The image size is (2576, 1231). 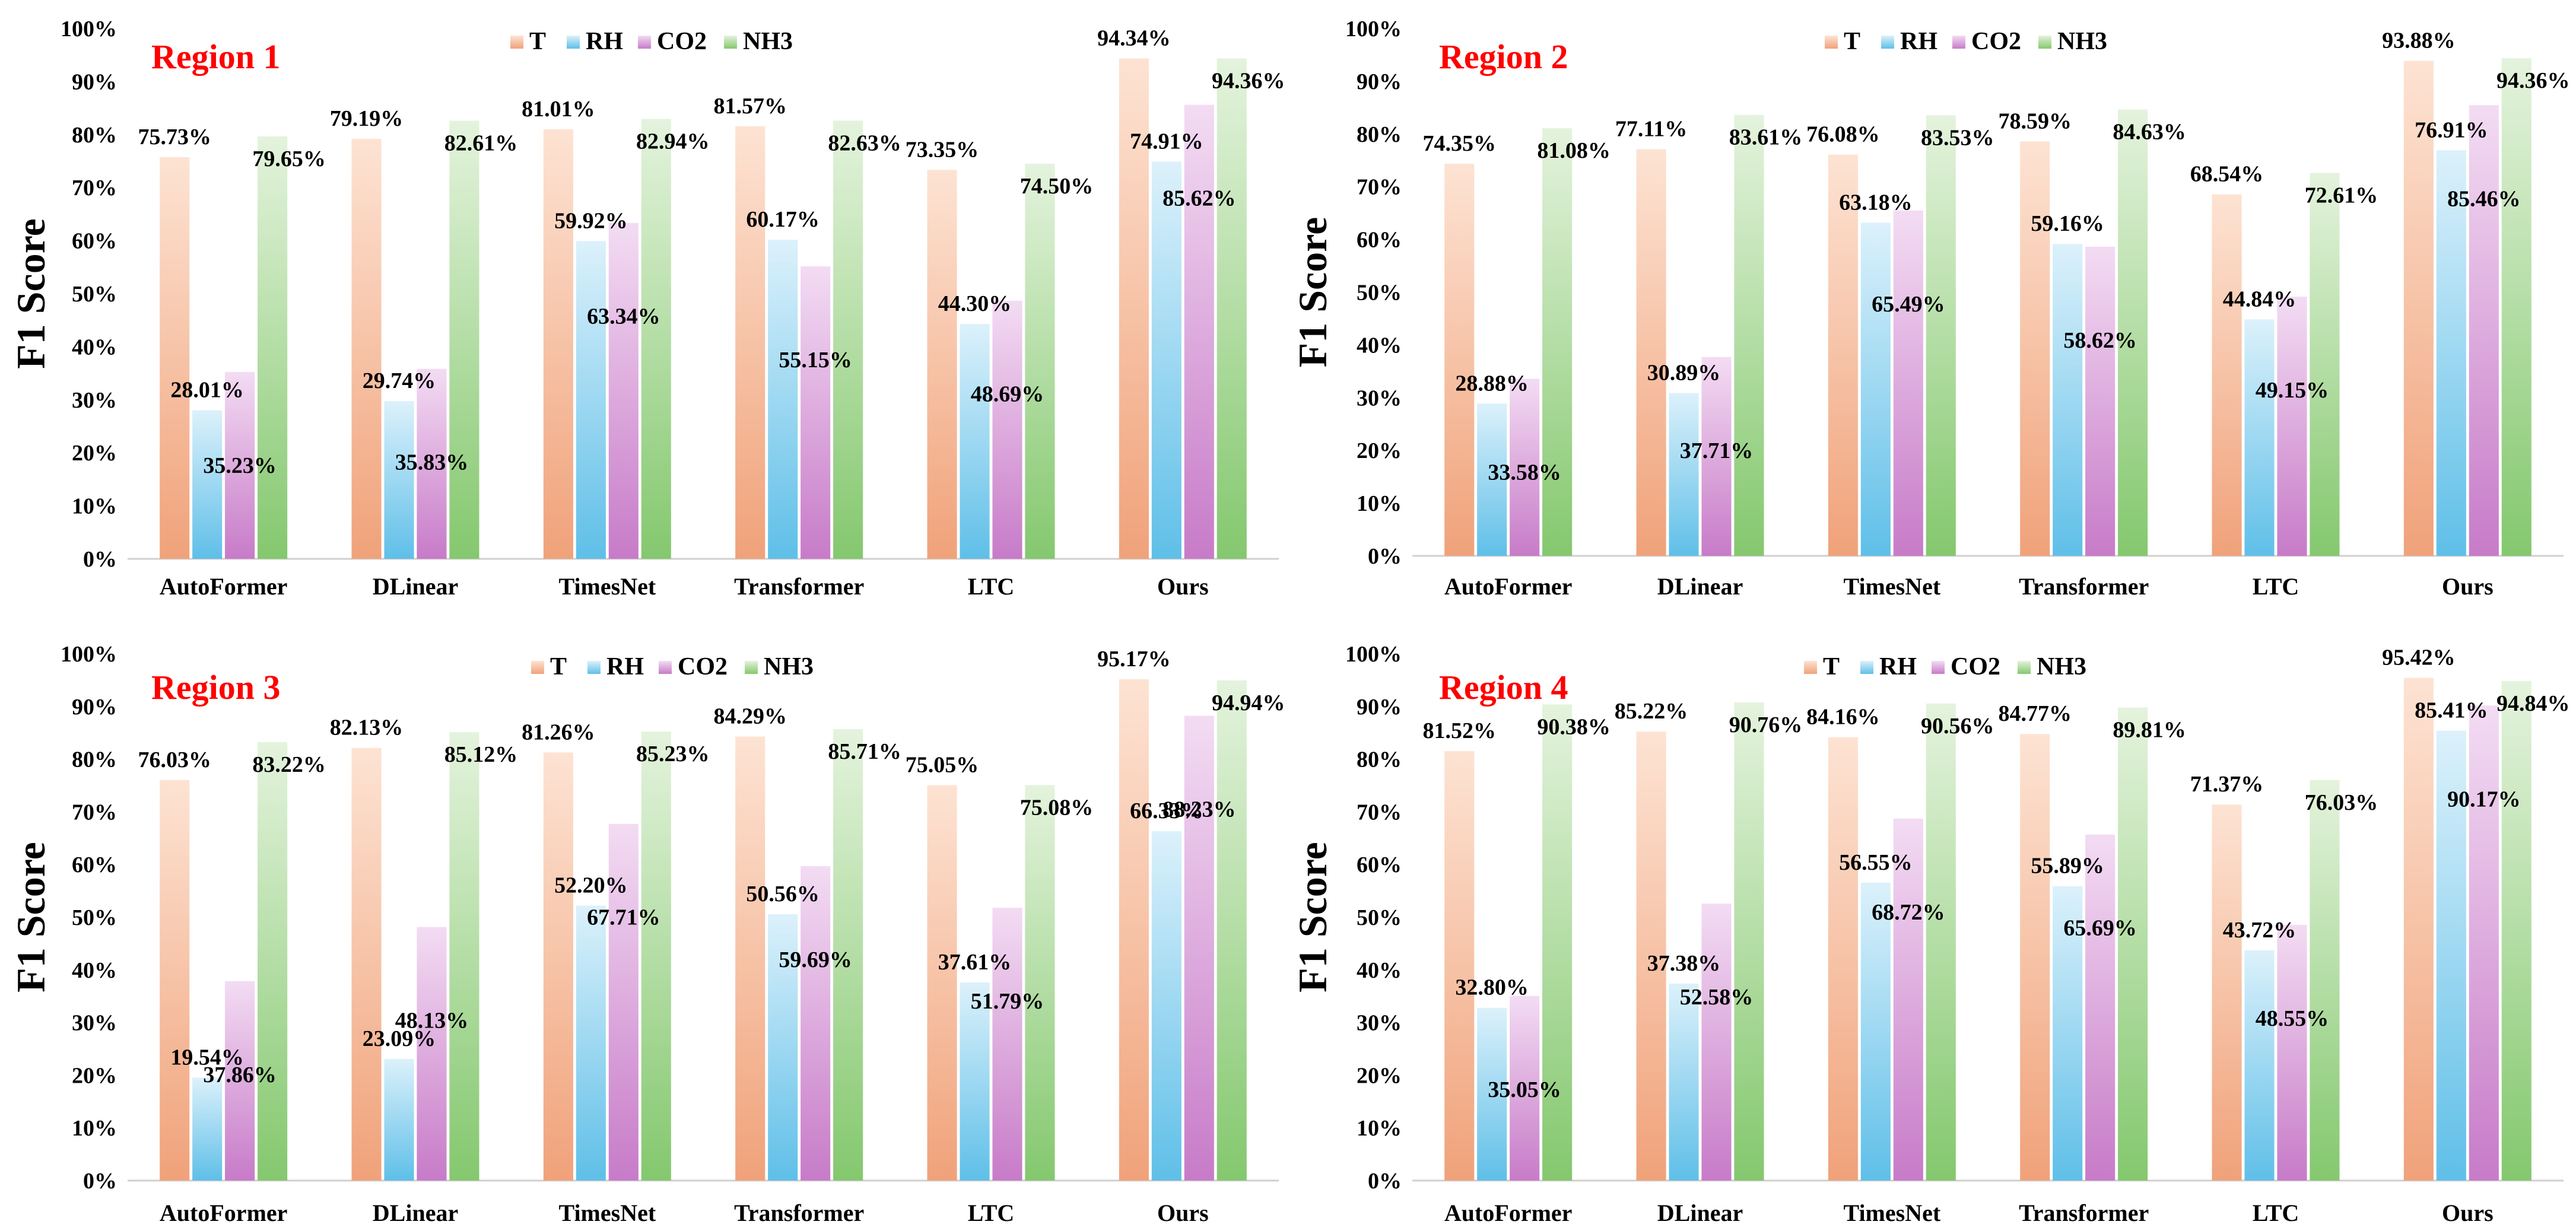 I want to click on y-axis-label: F1 Score, so click(x=1312, y=292).